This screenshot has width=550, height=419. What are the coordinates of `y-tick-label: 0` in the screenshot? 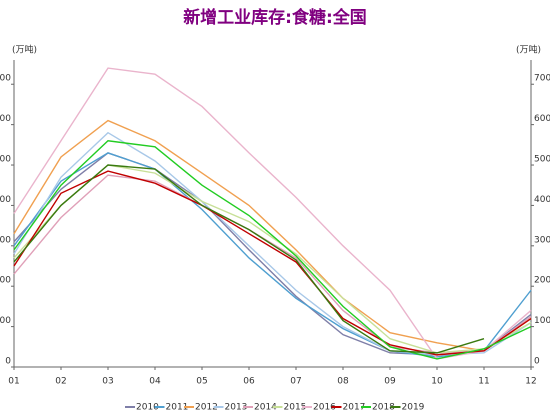 It's located at (8, 362).